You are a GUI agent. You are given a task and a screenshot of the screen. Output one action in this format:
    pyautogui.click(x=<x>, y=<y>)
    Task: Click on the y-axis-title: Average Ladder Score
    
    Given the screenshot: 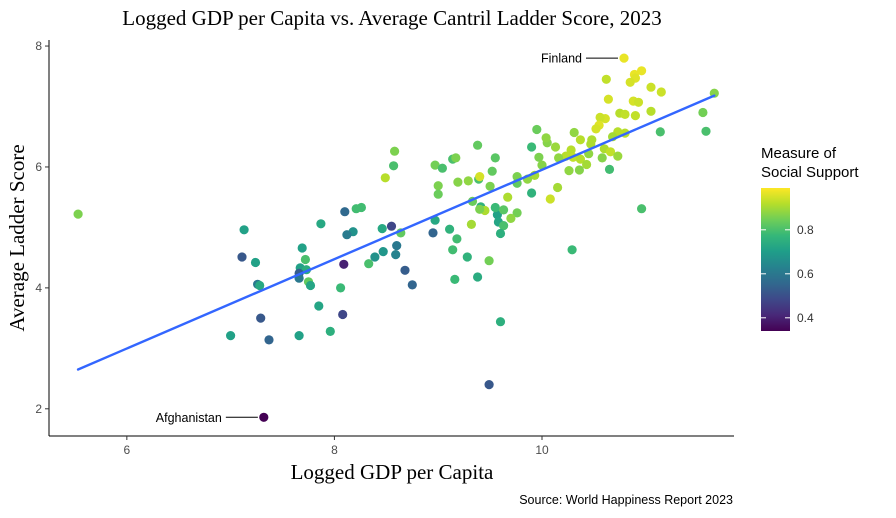 What is the action you would take?
    pyautogui.click(x=17, y=237)
    